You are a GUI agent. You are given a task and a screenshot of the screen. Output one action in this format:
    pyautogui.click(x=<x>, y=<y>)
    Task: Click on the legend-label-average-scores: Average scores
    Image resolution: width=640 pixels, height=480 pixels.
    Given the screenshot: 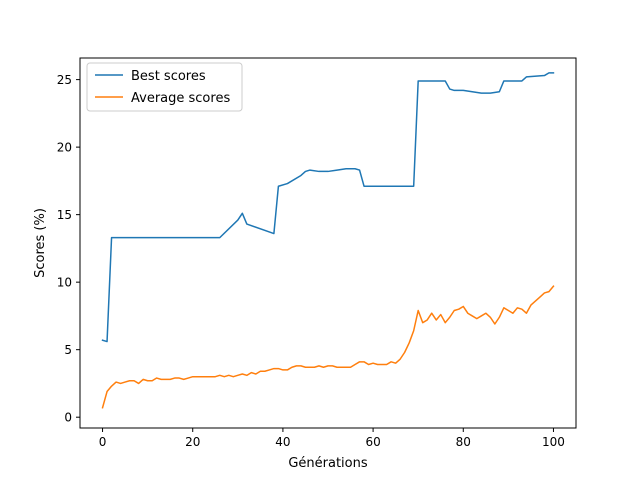 What is the action you would take?
    pyautogui.click(x=180, y=98)
    